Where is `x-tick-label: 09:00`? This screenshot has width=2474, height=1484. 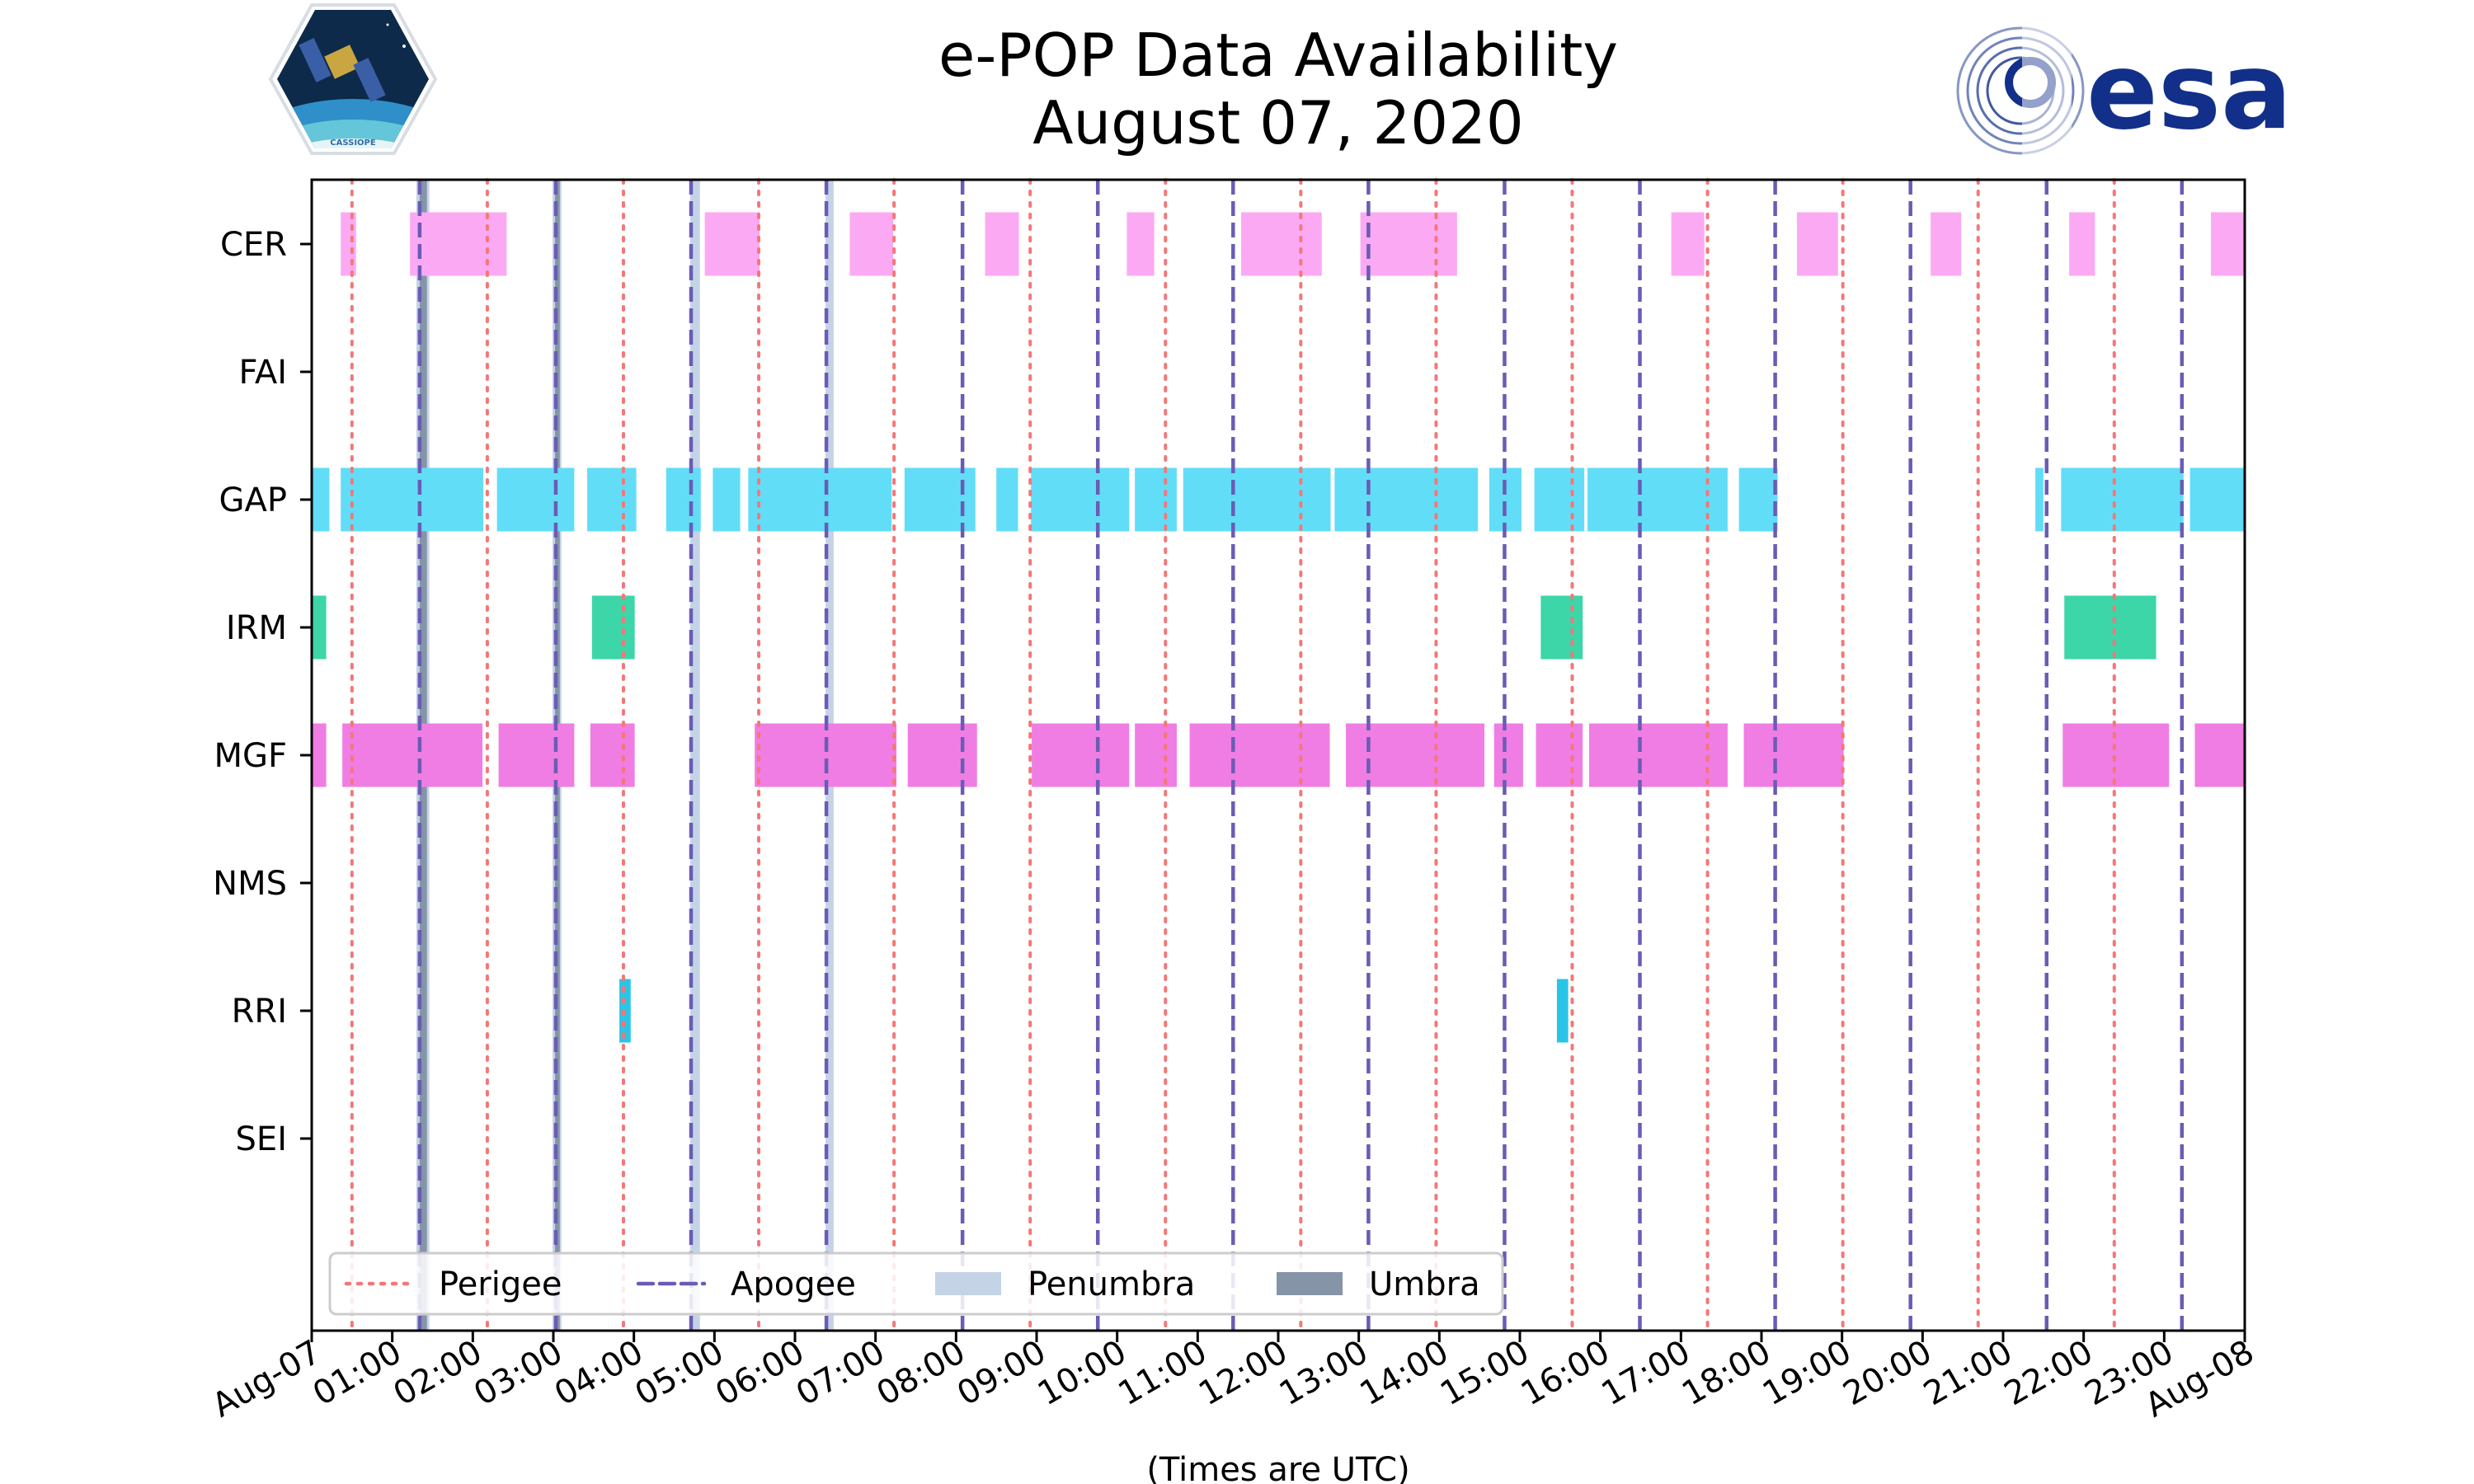
x-tick-label: 09:00 is located at coordinates (1001, 1373).